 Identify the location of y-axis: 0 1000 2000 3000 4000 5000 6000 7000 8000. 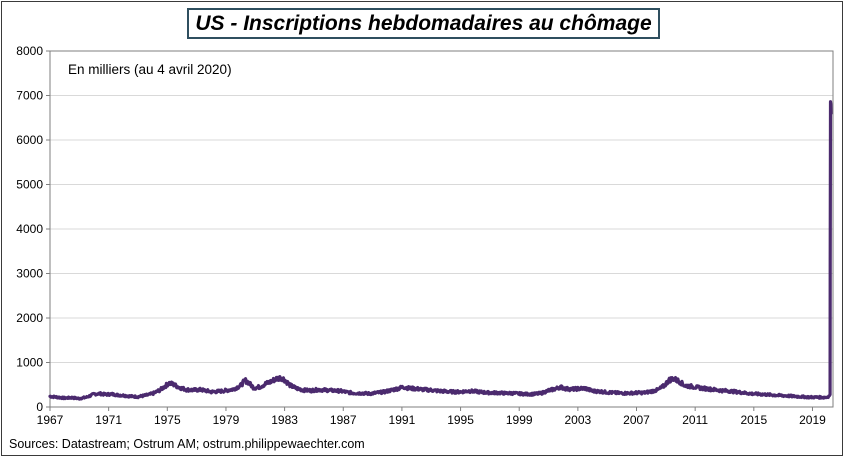
(33, 229).